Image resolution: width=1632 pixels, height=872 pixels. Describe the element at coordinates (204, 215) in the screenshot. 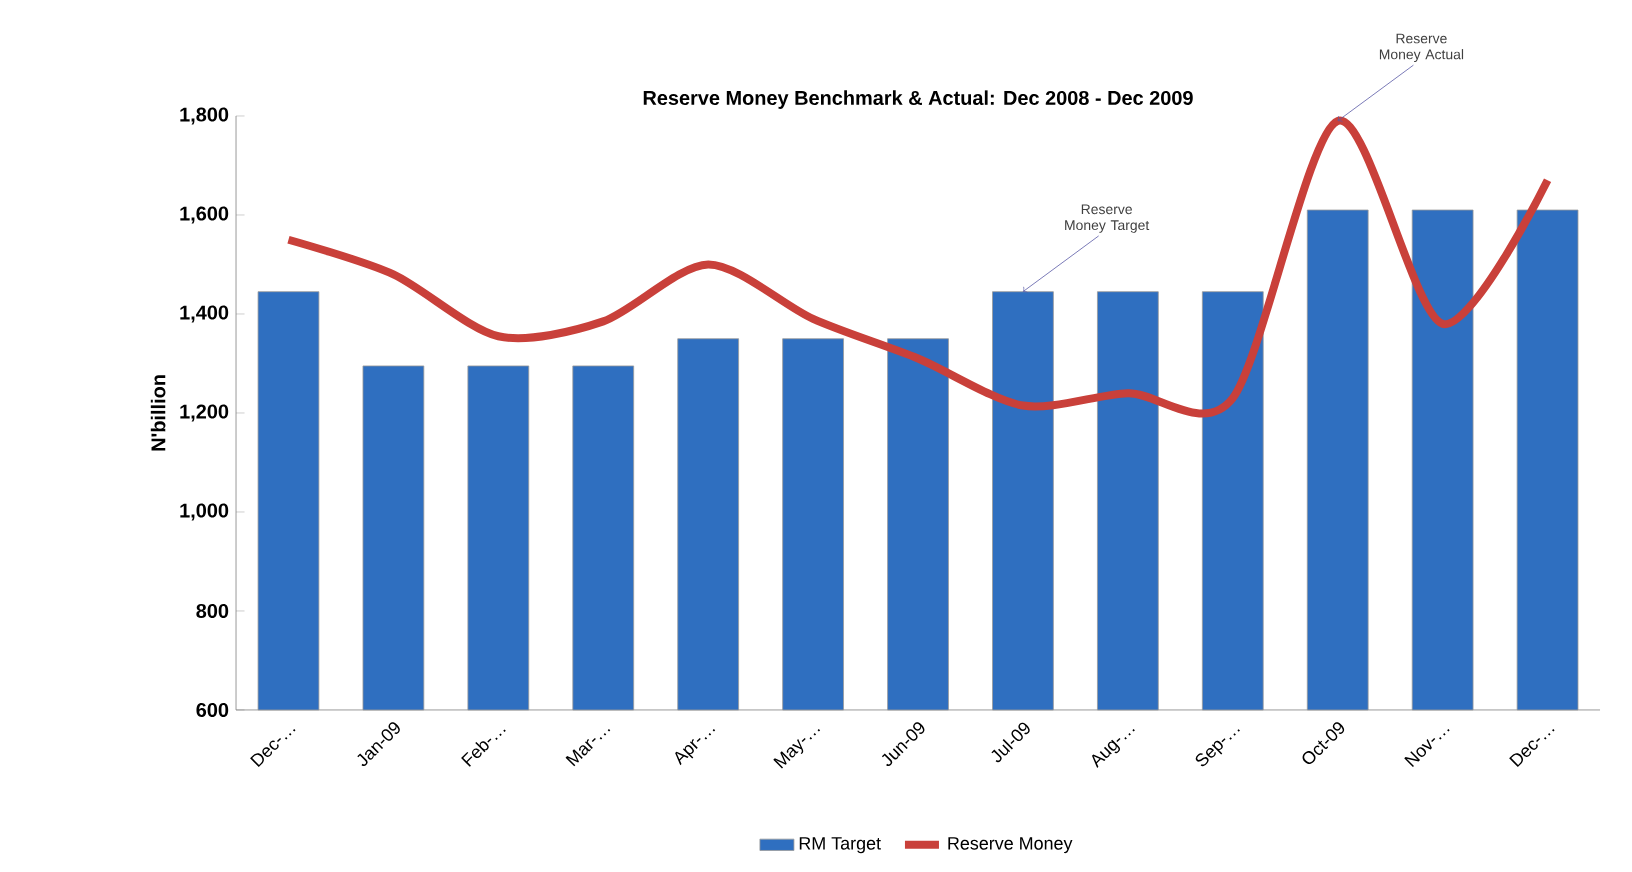

I see `y-tick-label: 1,600` at that location.